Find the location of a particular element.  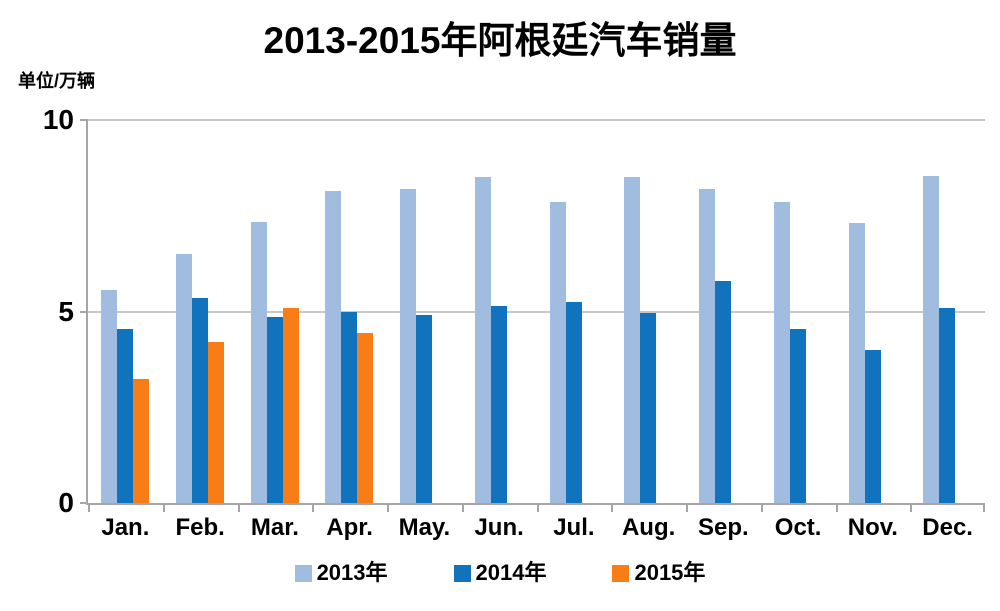

x-axis-label-jun: Jun. is located at coordinates (499, 527).